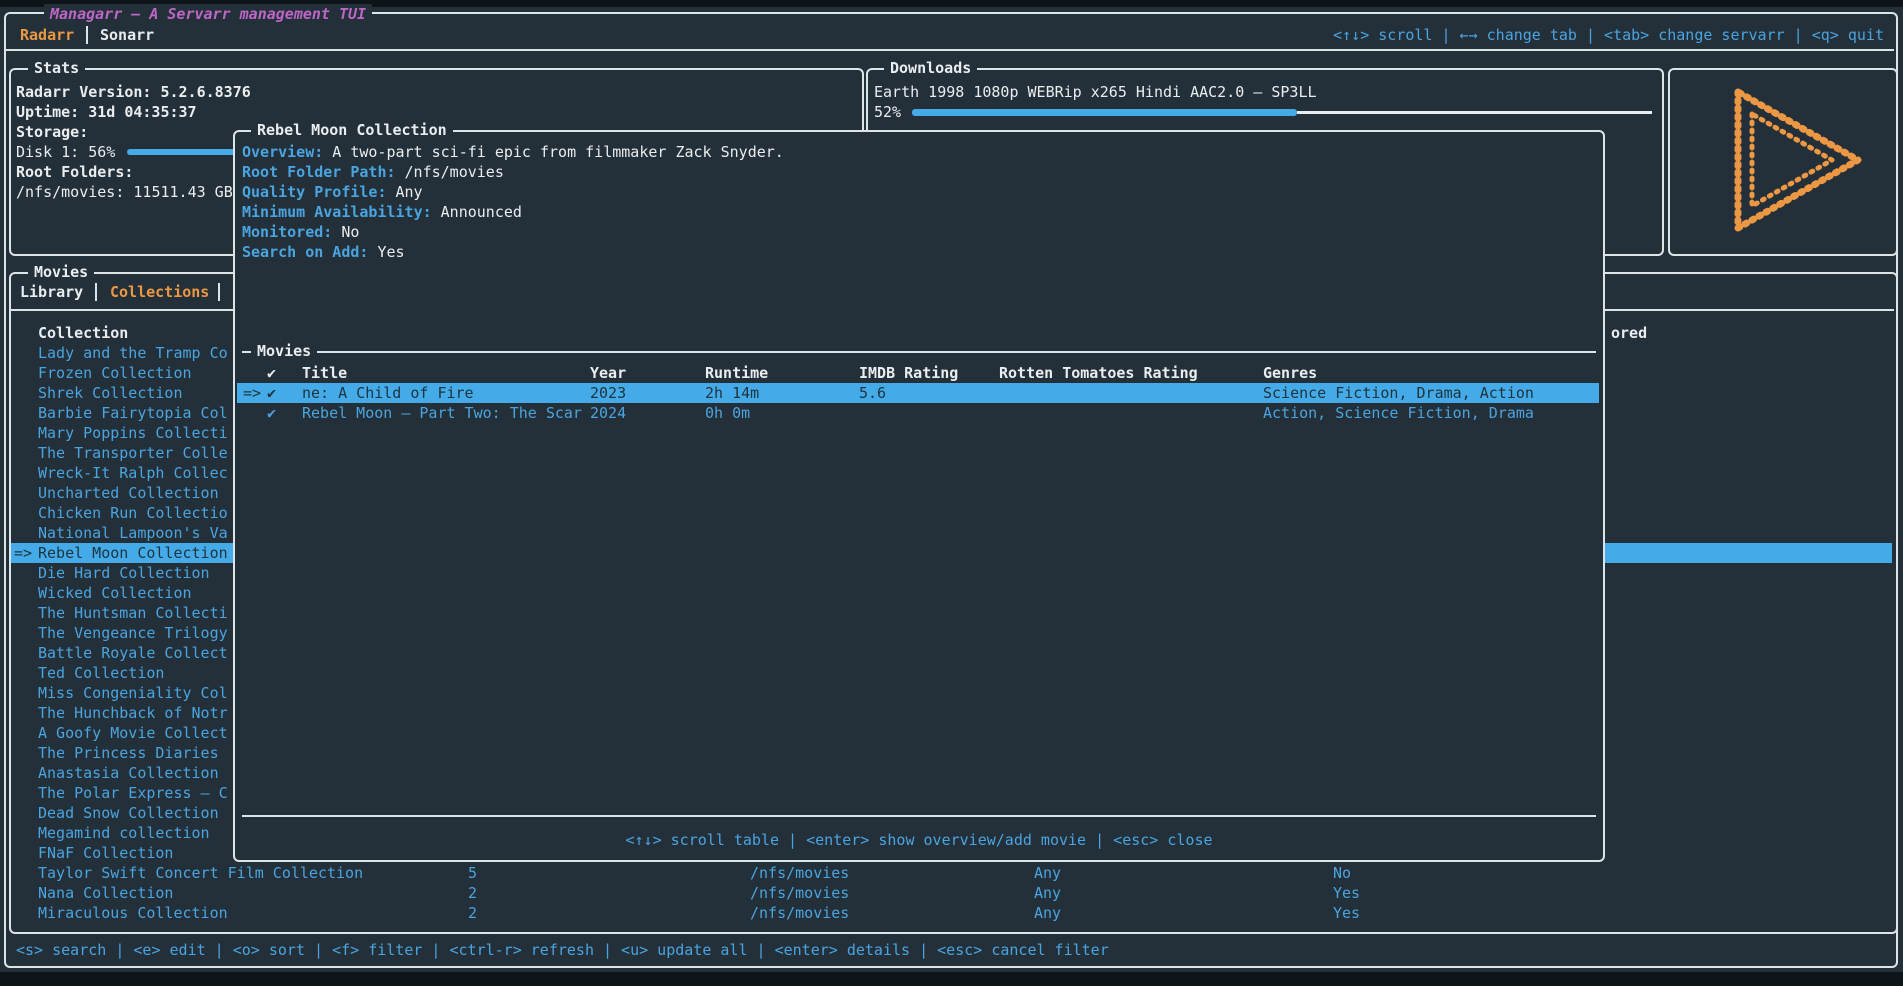 The width and height of the screenshot is (1903, 986). Describe the element at coordinates (208, 14) in the screenshot. I see `app-title: Managarr – A Servarr management TUI` at that location.